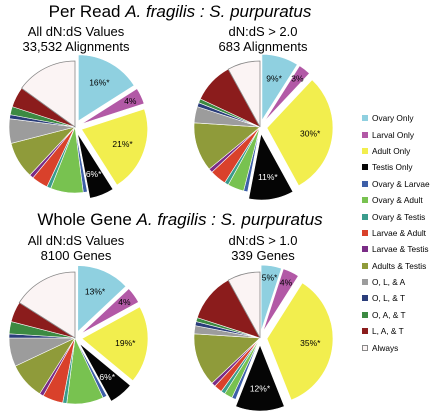 This screenshot has height=417, width=432. Describe the element at coordinates (263, 255) in the screenshot. I see `pie-title-line: 339 Genes` at that location.